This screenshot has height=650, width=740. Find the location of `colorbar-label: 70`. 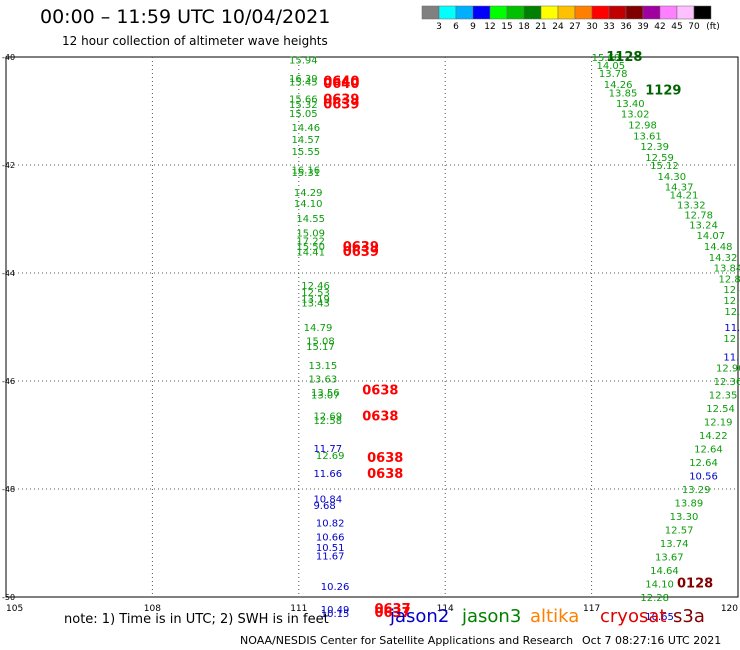

colorbar-label: 70 is located at coordinates (694, 27).